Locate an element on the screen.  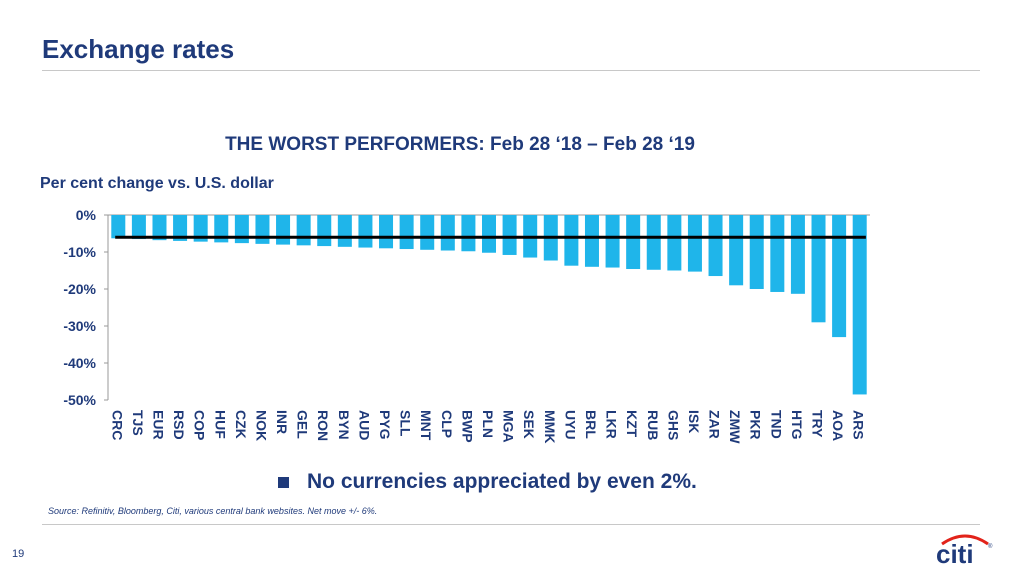
x-tick-label: CLP is located at coordinates (447, 424).